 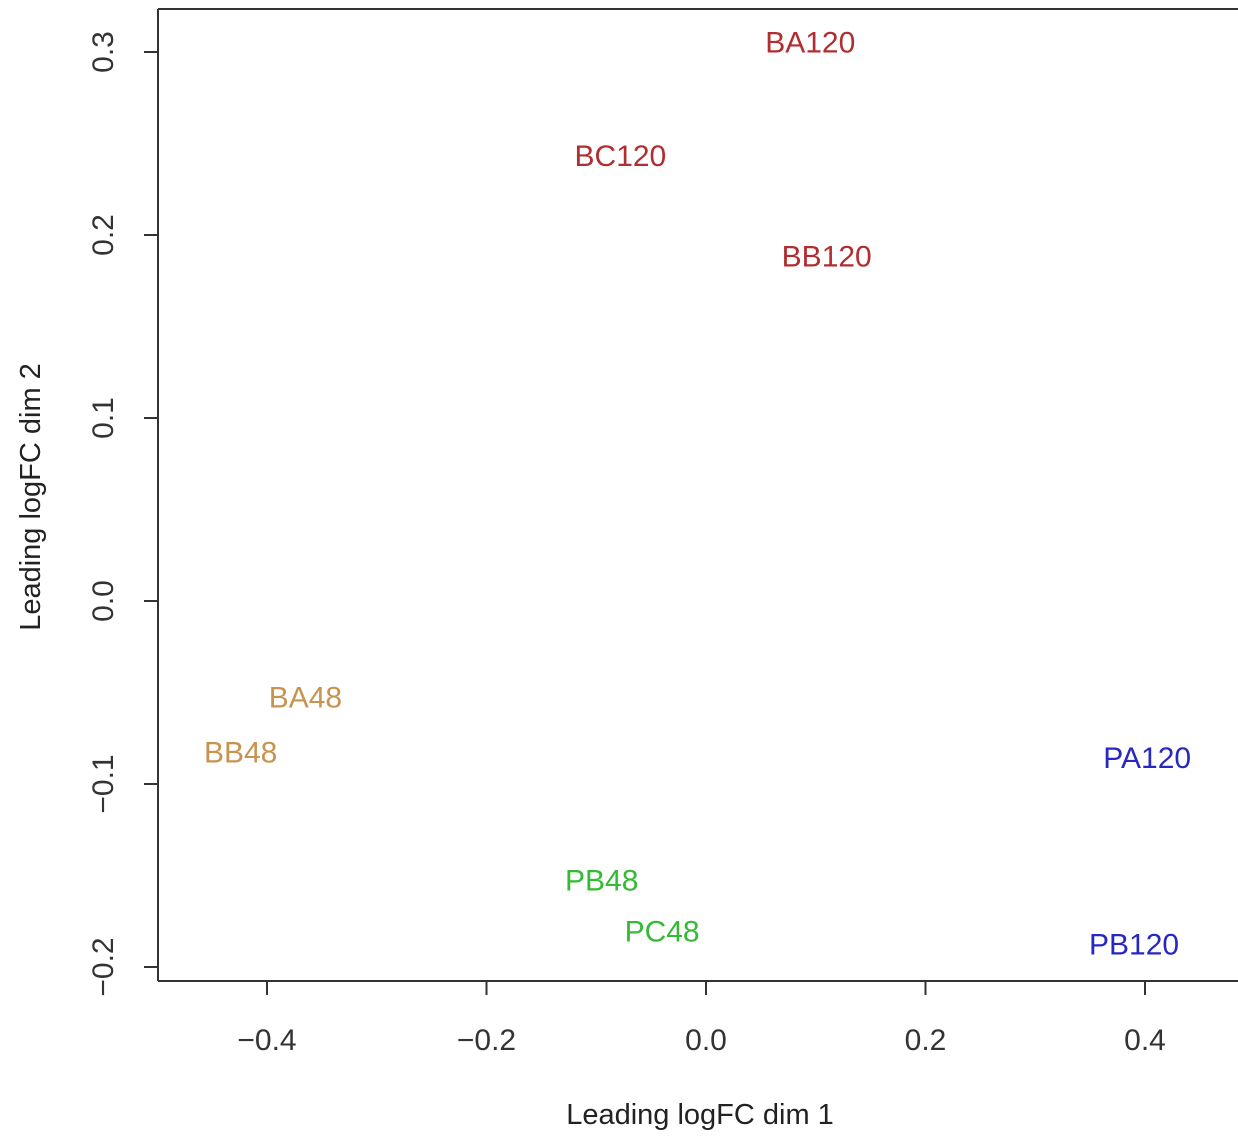 I want to click on point-label-pa120: PA120, so click(x=1147, y=758).